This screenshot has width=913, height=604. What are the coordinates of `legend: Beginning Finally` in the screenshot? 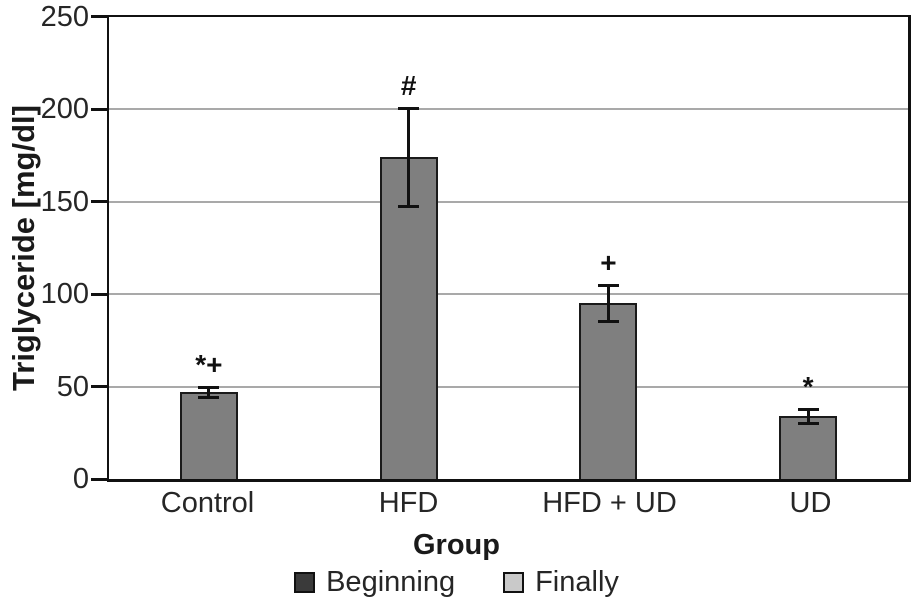 It's located at (456, 582).